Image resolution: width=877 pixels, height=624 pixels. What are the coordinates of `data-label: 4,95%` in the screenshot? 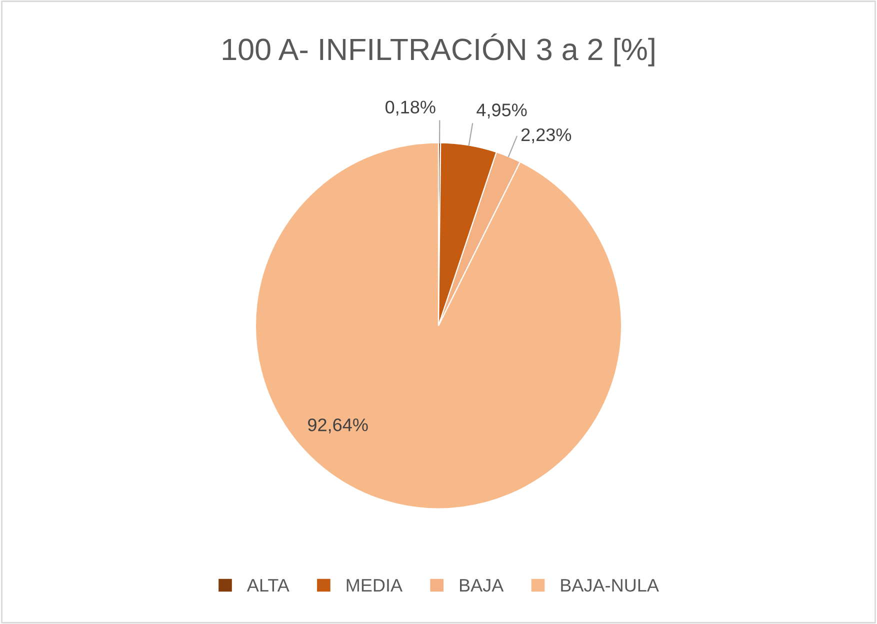 It's located at (501, 111).